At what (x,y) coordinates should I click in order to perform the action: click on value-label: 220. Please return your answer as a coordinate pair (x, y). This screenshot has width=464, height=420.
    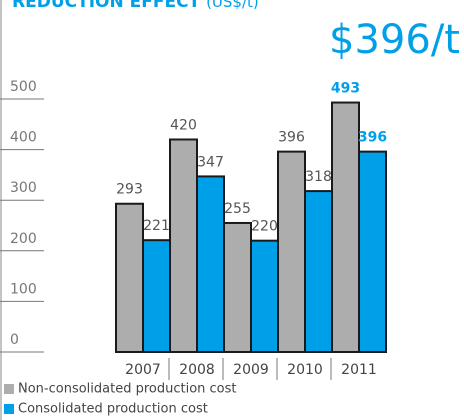
    Looking at the image, I should click on (264, 227).